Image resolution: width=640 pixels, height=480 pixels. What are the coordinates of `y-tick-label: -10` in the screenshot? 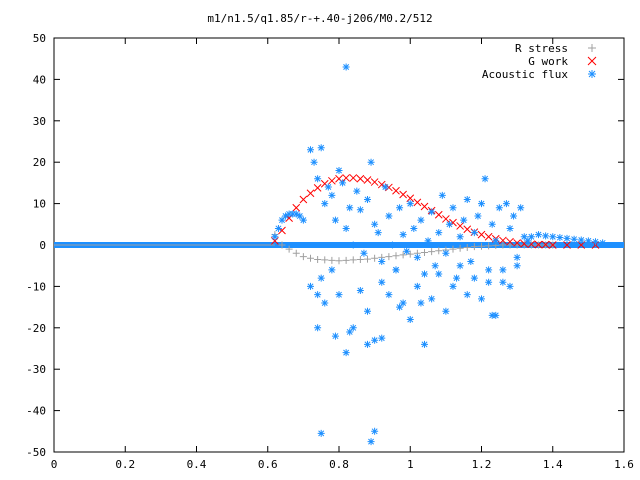 It's located at (36, 286).